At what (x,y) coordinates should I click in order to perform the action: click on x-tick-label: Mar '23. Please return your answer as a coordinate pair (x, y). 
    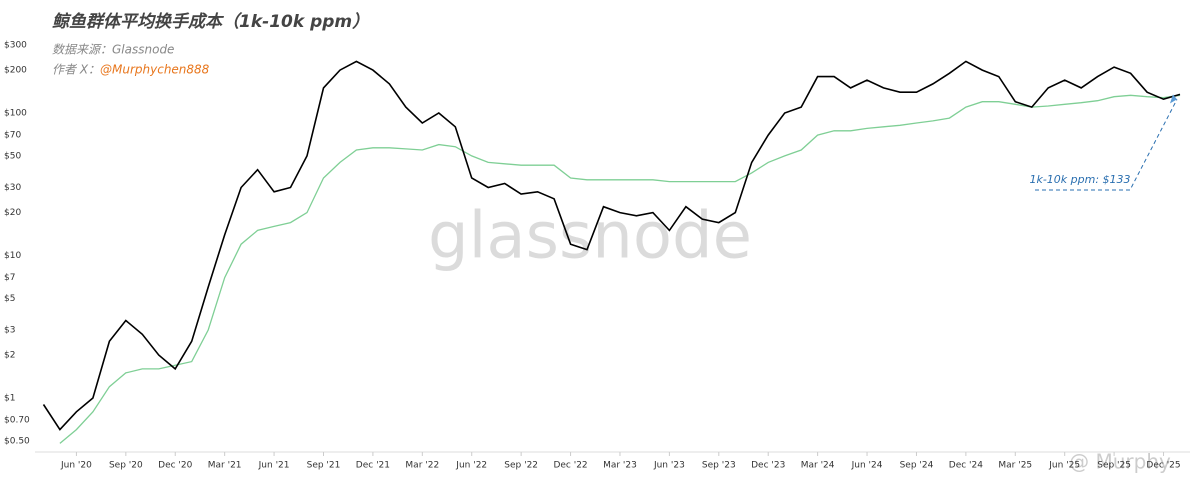
    Looking at the image, I should click on (620, 466).